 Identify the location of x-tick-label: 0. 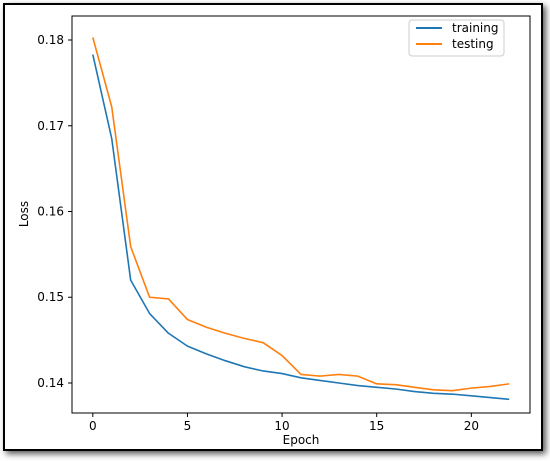
(93, 426).